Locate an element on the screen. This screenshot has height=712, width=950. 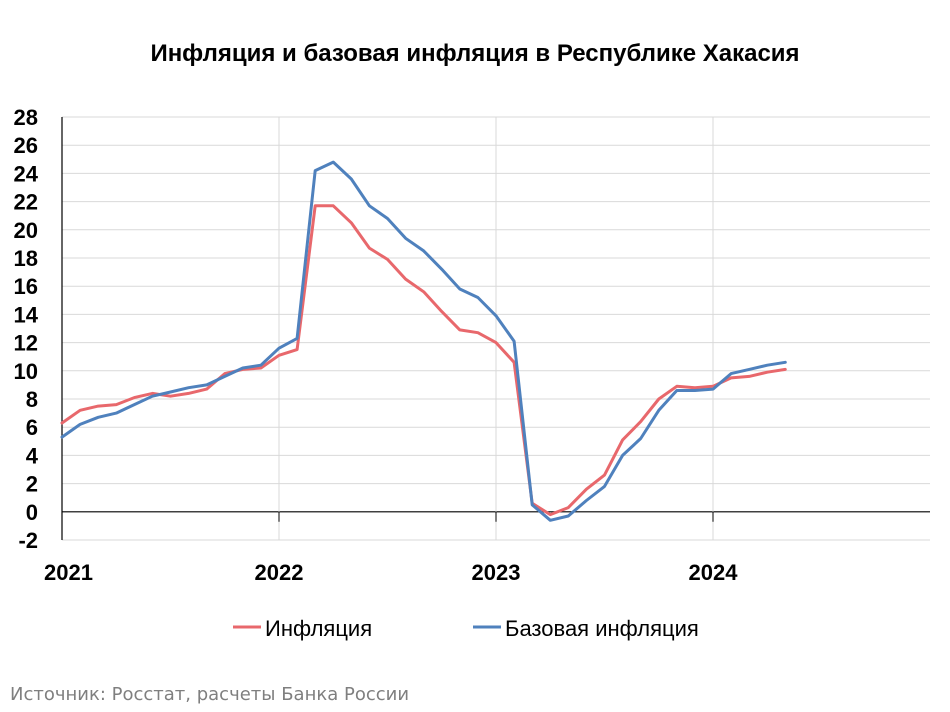
y-tick-label: 4 is located at coordinates (32, 455).